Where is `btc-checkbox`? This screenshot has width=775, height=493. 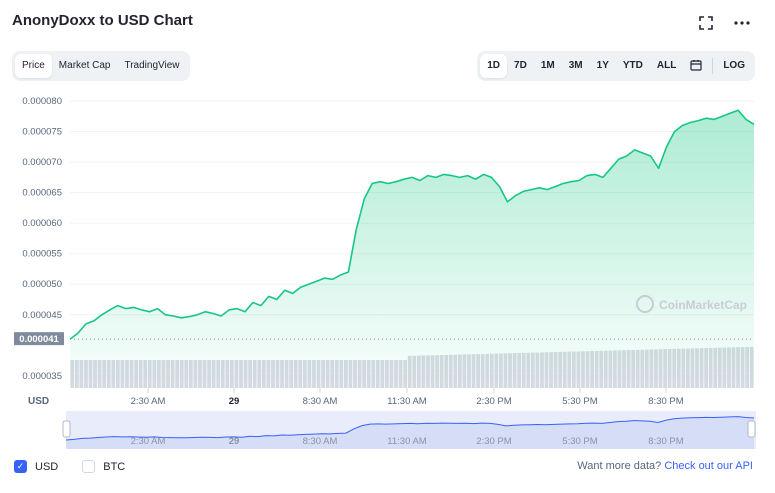 btc-checkbox is located at coordinates (89, 466).